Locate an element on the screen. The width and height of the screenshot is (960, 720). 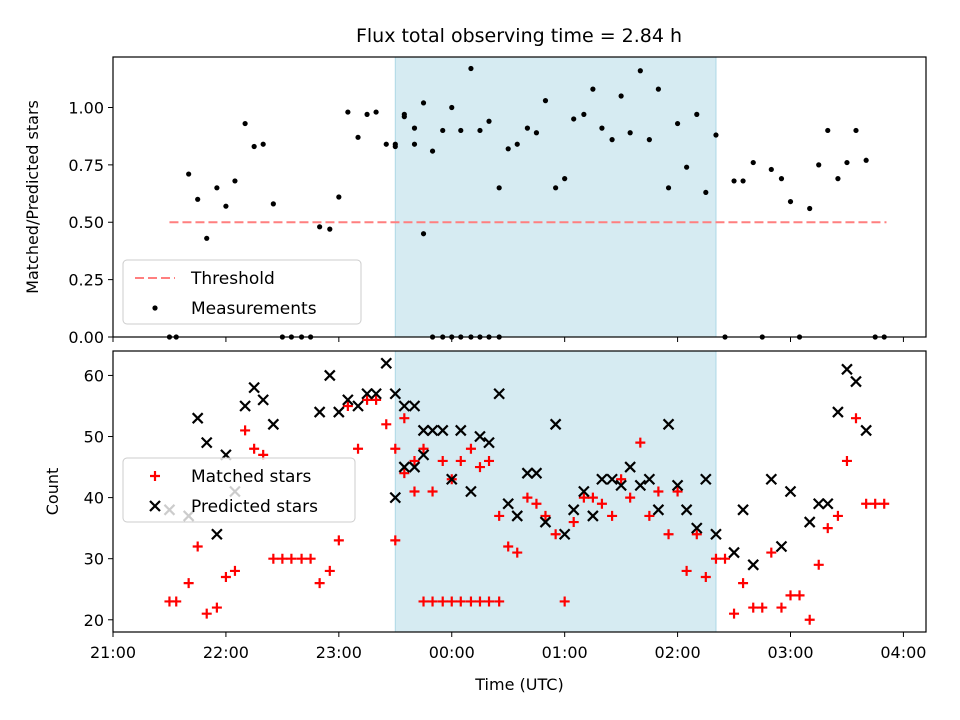
x-tick-label: 02:00 is located at coordinates (678, 652).